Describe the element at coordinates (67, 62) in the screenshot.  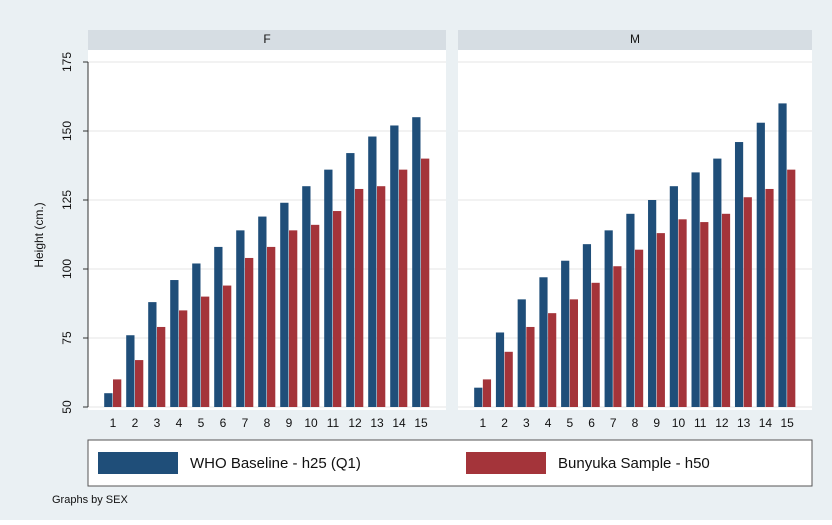
I see `y-tick-label: 175` at that location.